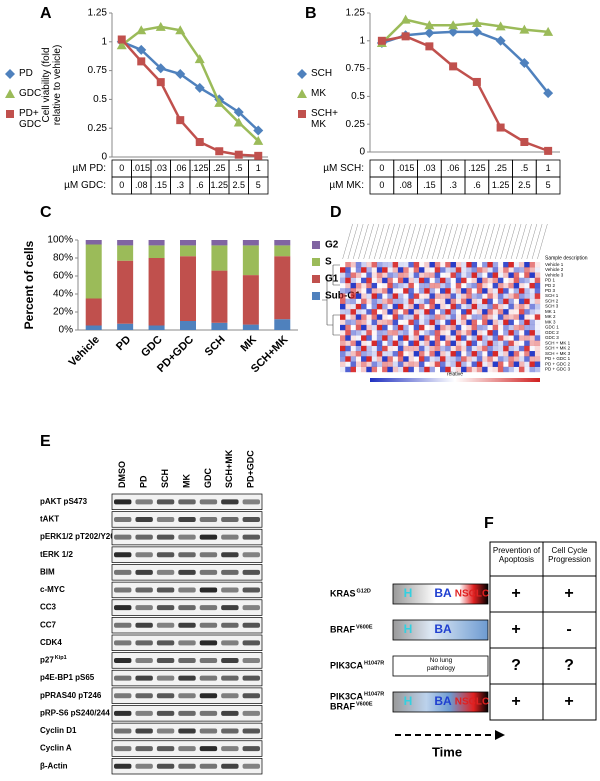 The height and width of the screenshot is (781, 600). I want to click on gene-allele: G12D, so click(364, 591).